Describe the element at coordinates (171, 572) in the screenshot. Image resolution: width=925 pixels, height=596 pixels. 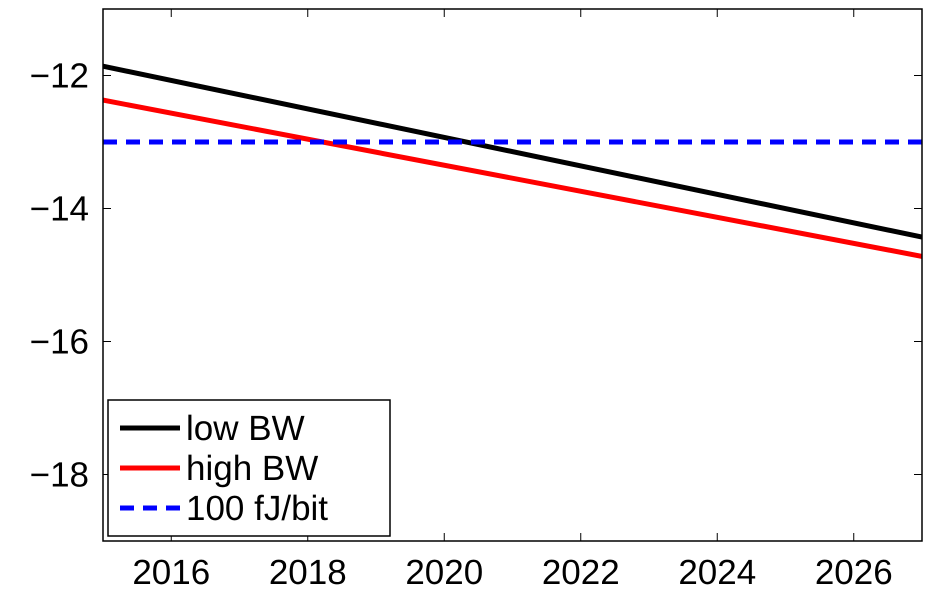
I see `x-tick-label: 2016` at that location.